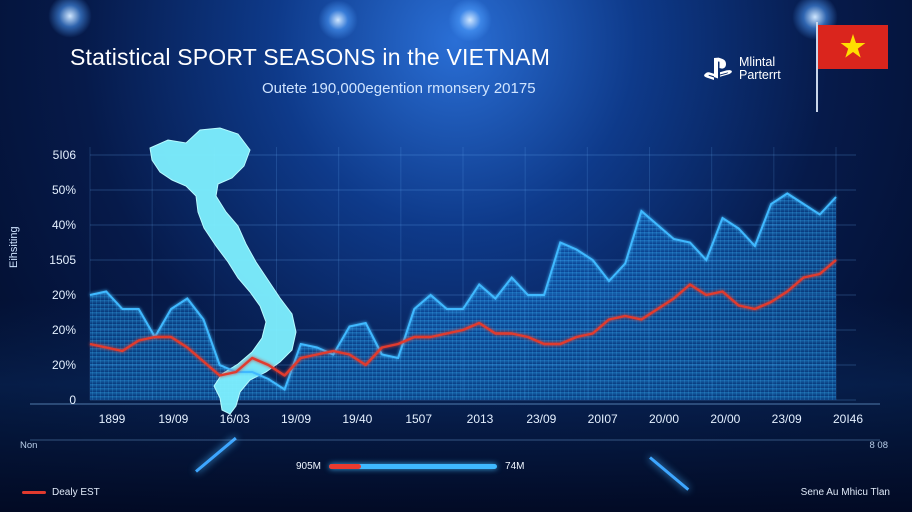 This screenshot has width=912, height=512. Describe the element at coordinates (879, 445) in the screenshot. I see `corner-label-right: 8 08` at that location.